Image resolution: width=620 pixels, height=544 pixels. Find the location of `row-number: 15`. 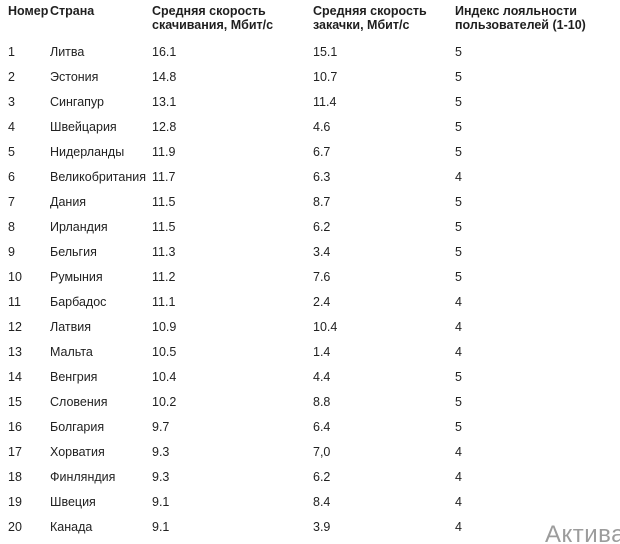

row-number: 15 is located at coordinates (15, 402).